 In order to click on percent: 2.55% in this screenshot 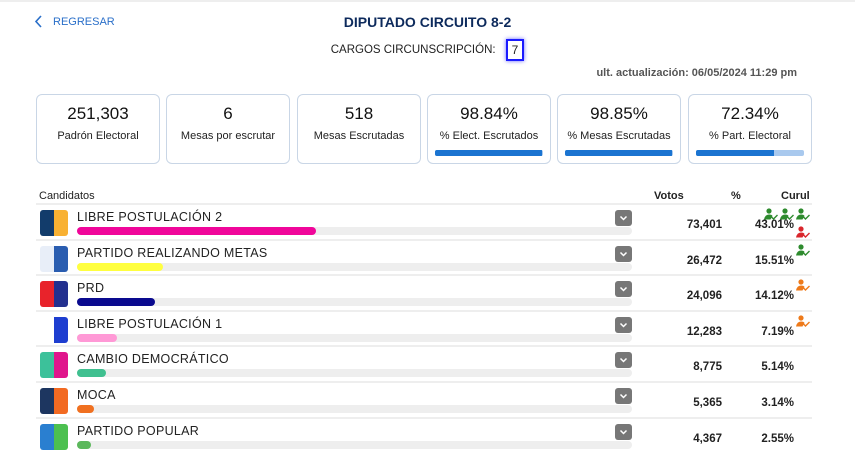, I will do `click(777, 438)`.